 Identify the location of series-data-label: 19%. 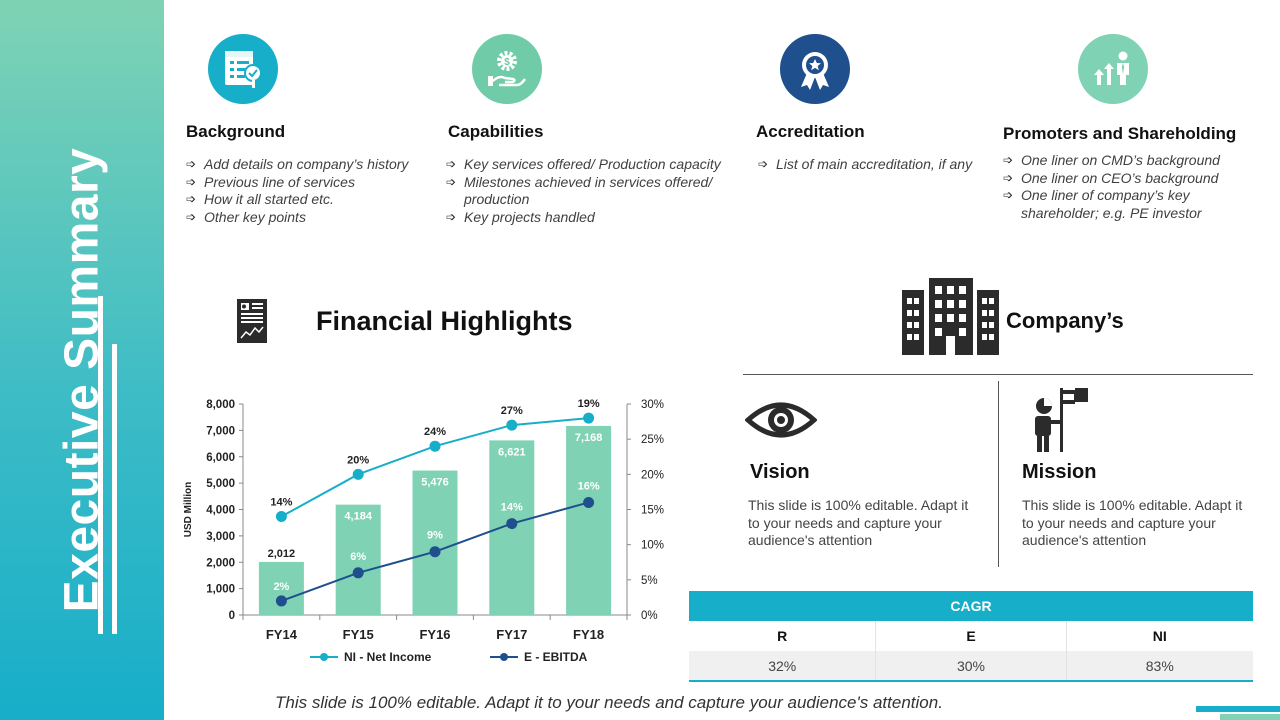
(589, 404).